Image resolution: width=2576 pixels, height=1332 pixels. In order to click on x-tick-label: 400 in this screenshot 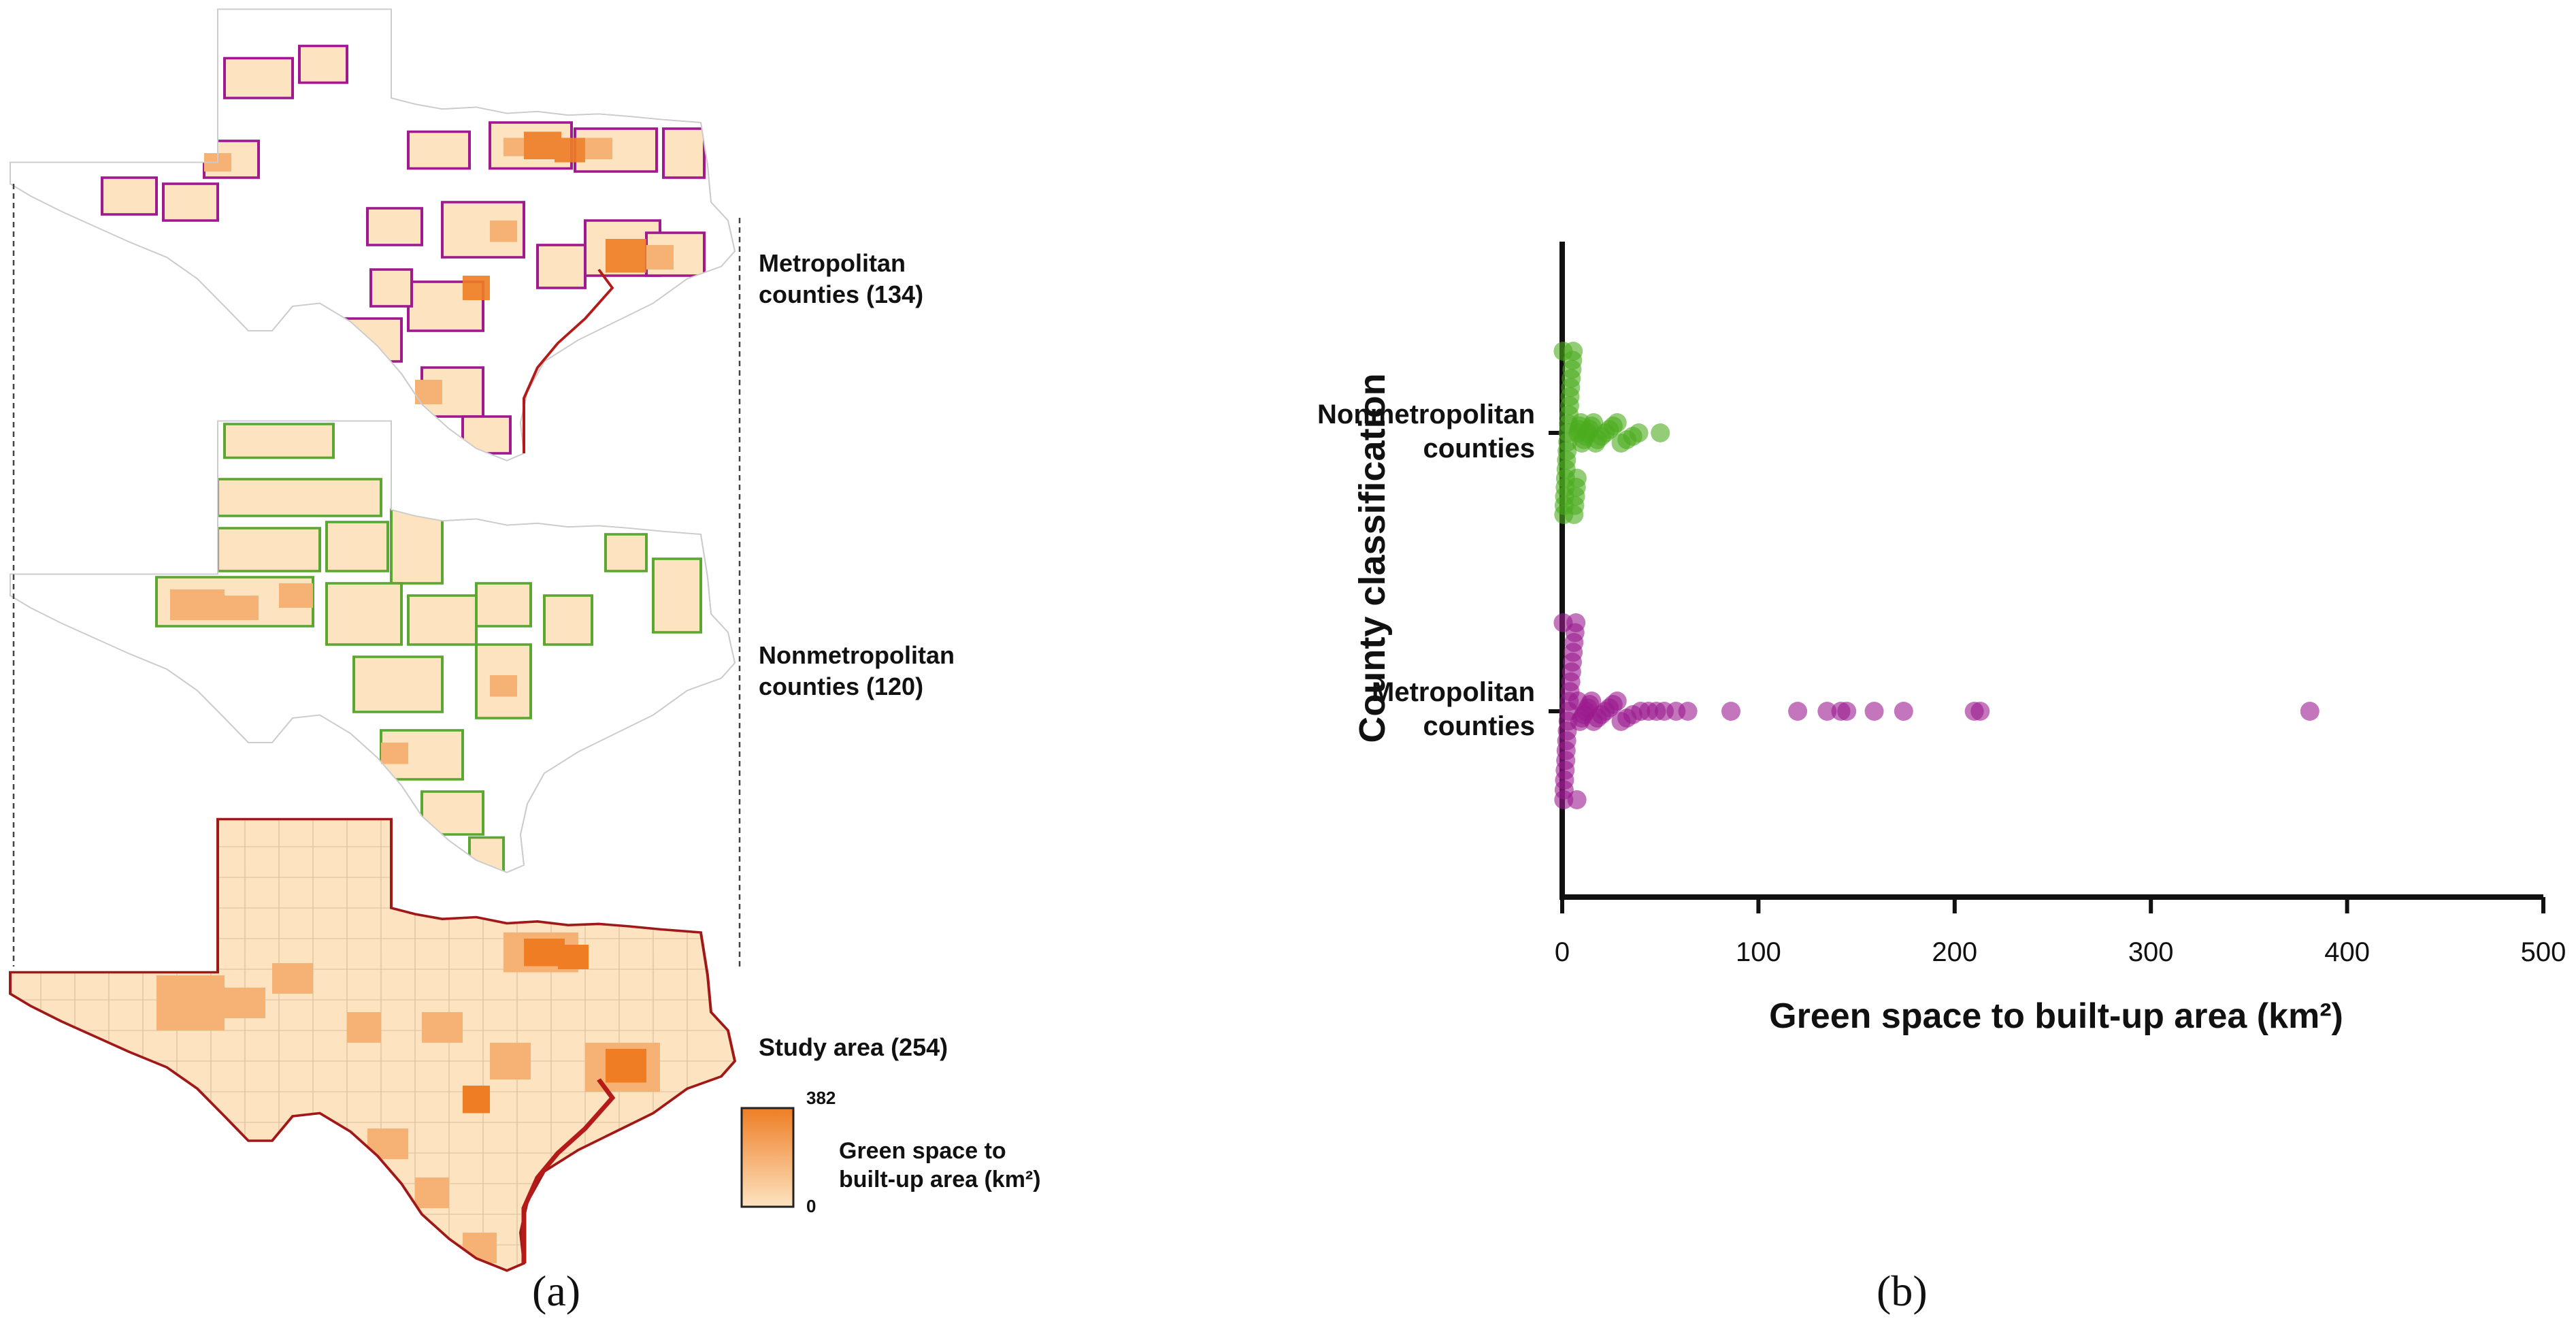, I will do `click(2347, 952)`.